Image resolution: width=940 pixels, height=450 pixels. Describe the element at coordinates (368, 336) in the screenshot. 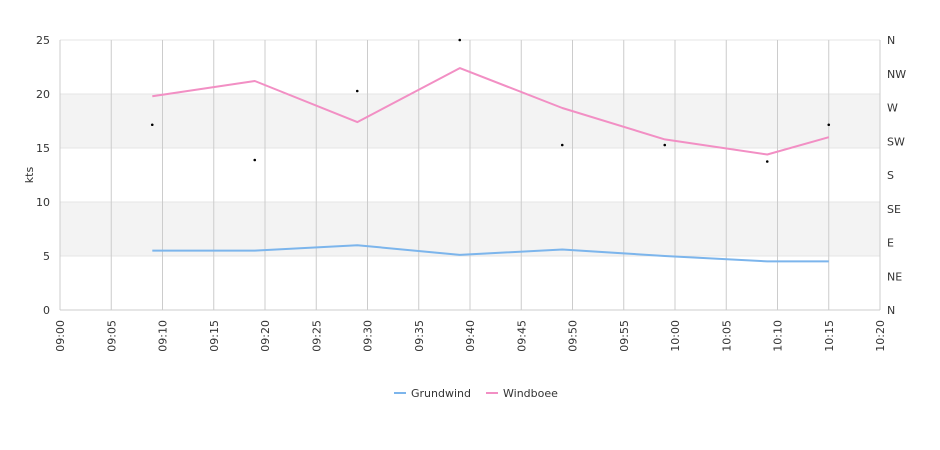

I see `x-tick-label: 09:30` at that location.